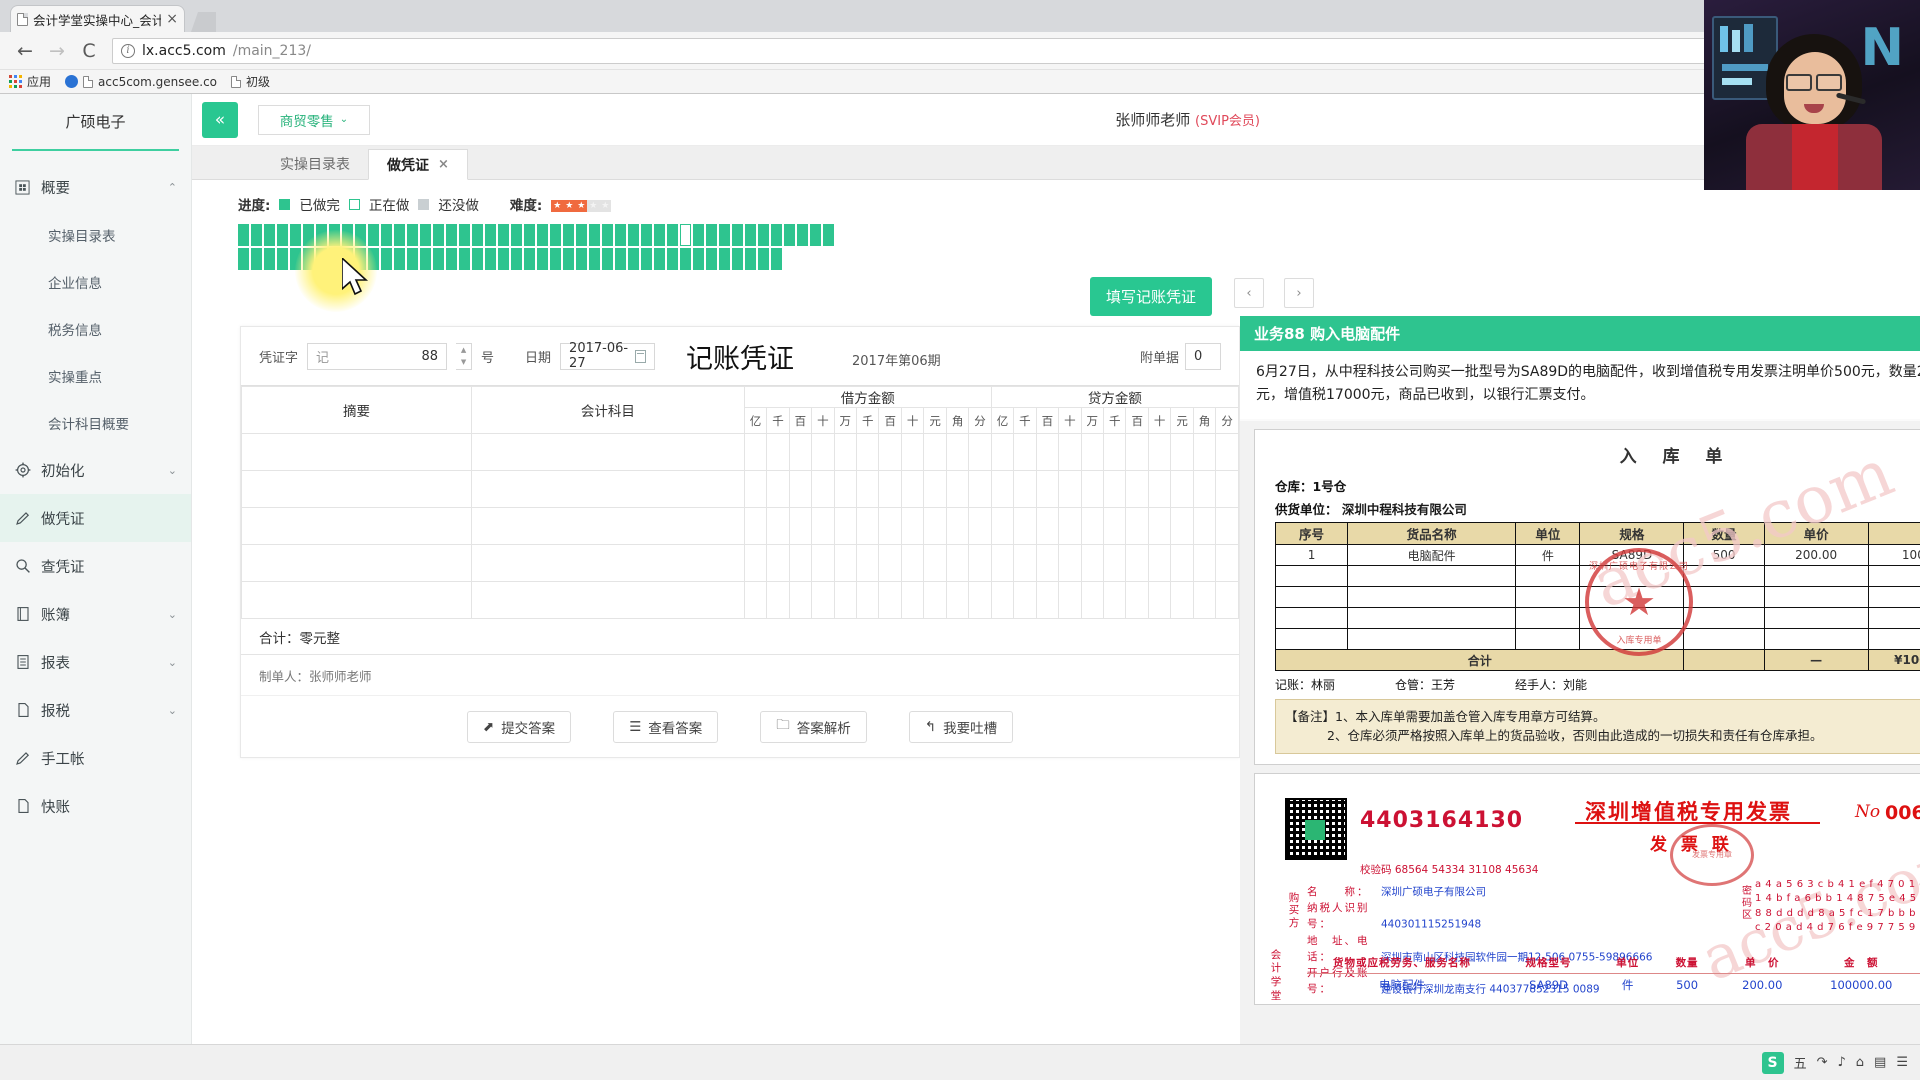 This screenshot has width=1920, height=1080. Describe the element at coordinates (1880, 1062) in the screenshot. I see `taskbar-item: ▤` at that location.